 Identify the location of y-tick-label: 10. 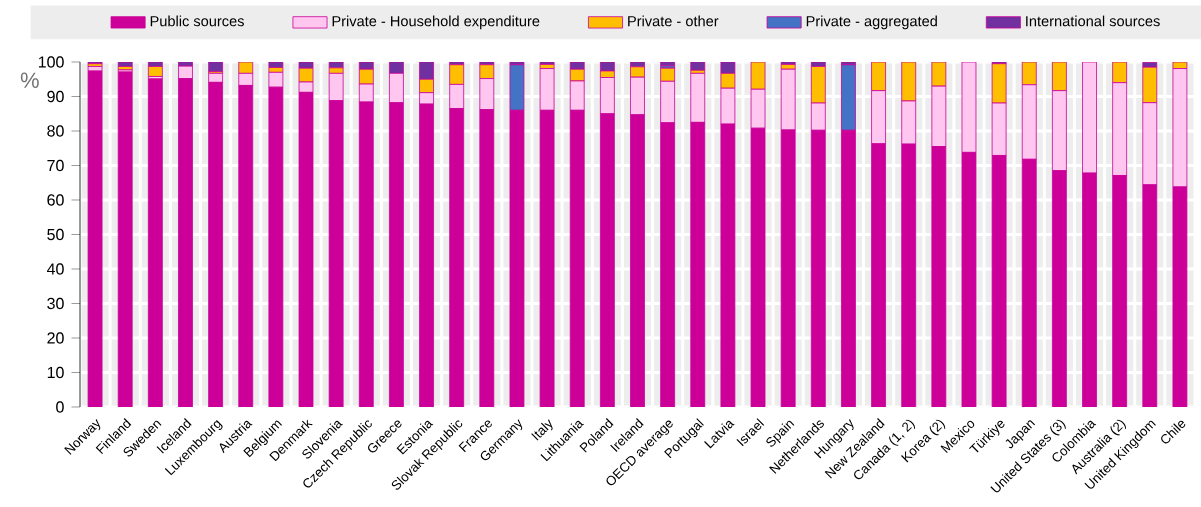
(55, 372).